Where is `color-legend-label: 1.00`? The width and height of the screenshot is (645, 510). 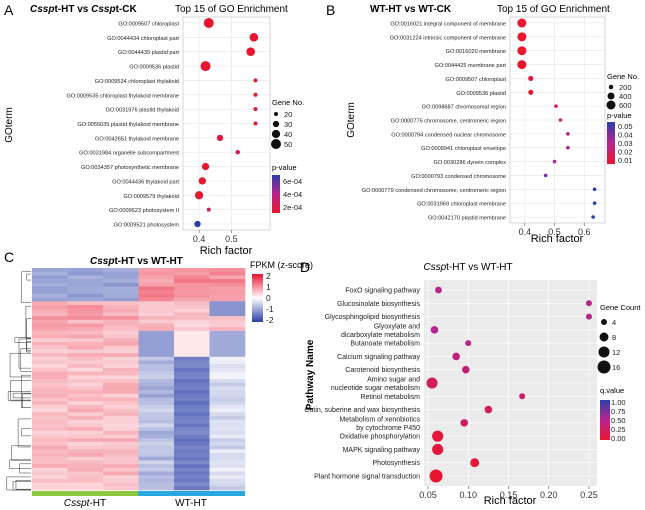 color-legend-label: 1.00 is located at coordinates (618, 402).